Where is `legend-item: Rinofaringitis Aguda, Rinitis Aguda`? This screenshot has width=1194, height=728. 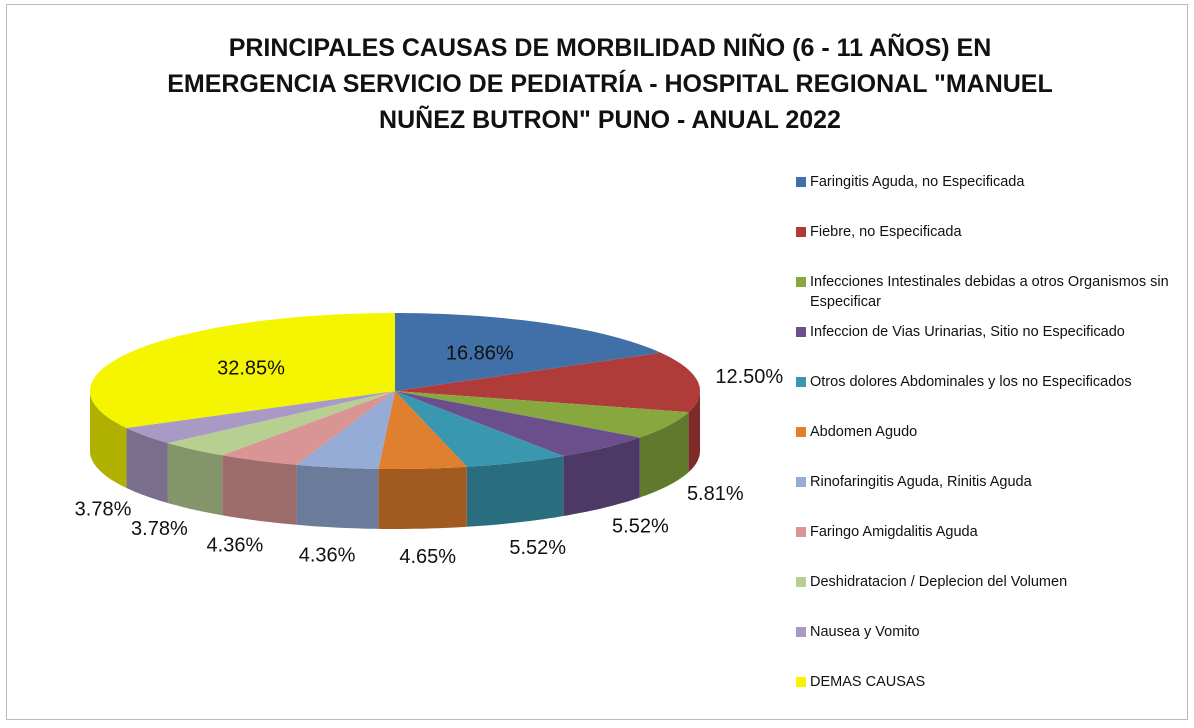
legend-item: Rinofaringitis Aguda, Rinitis Aguda is located at coordinates (988, 482).